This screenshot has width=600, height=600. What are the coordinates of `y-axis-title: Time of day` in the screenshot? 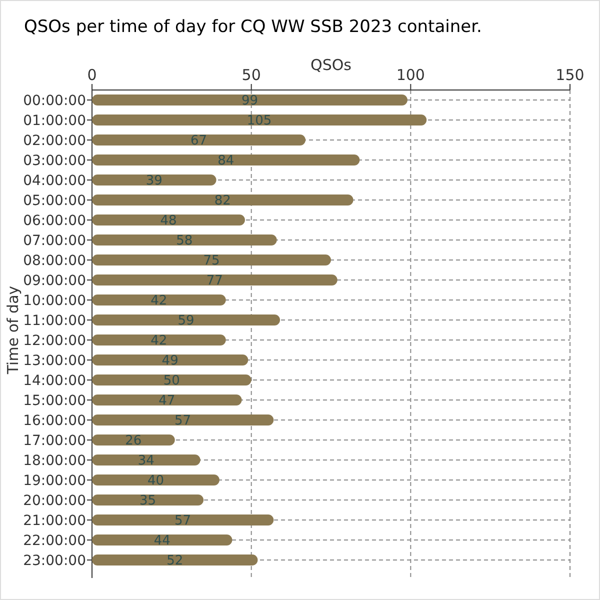 It's located at (13, 331).